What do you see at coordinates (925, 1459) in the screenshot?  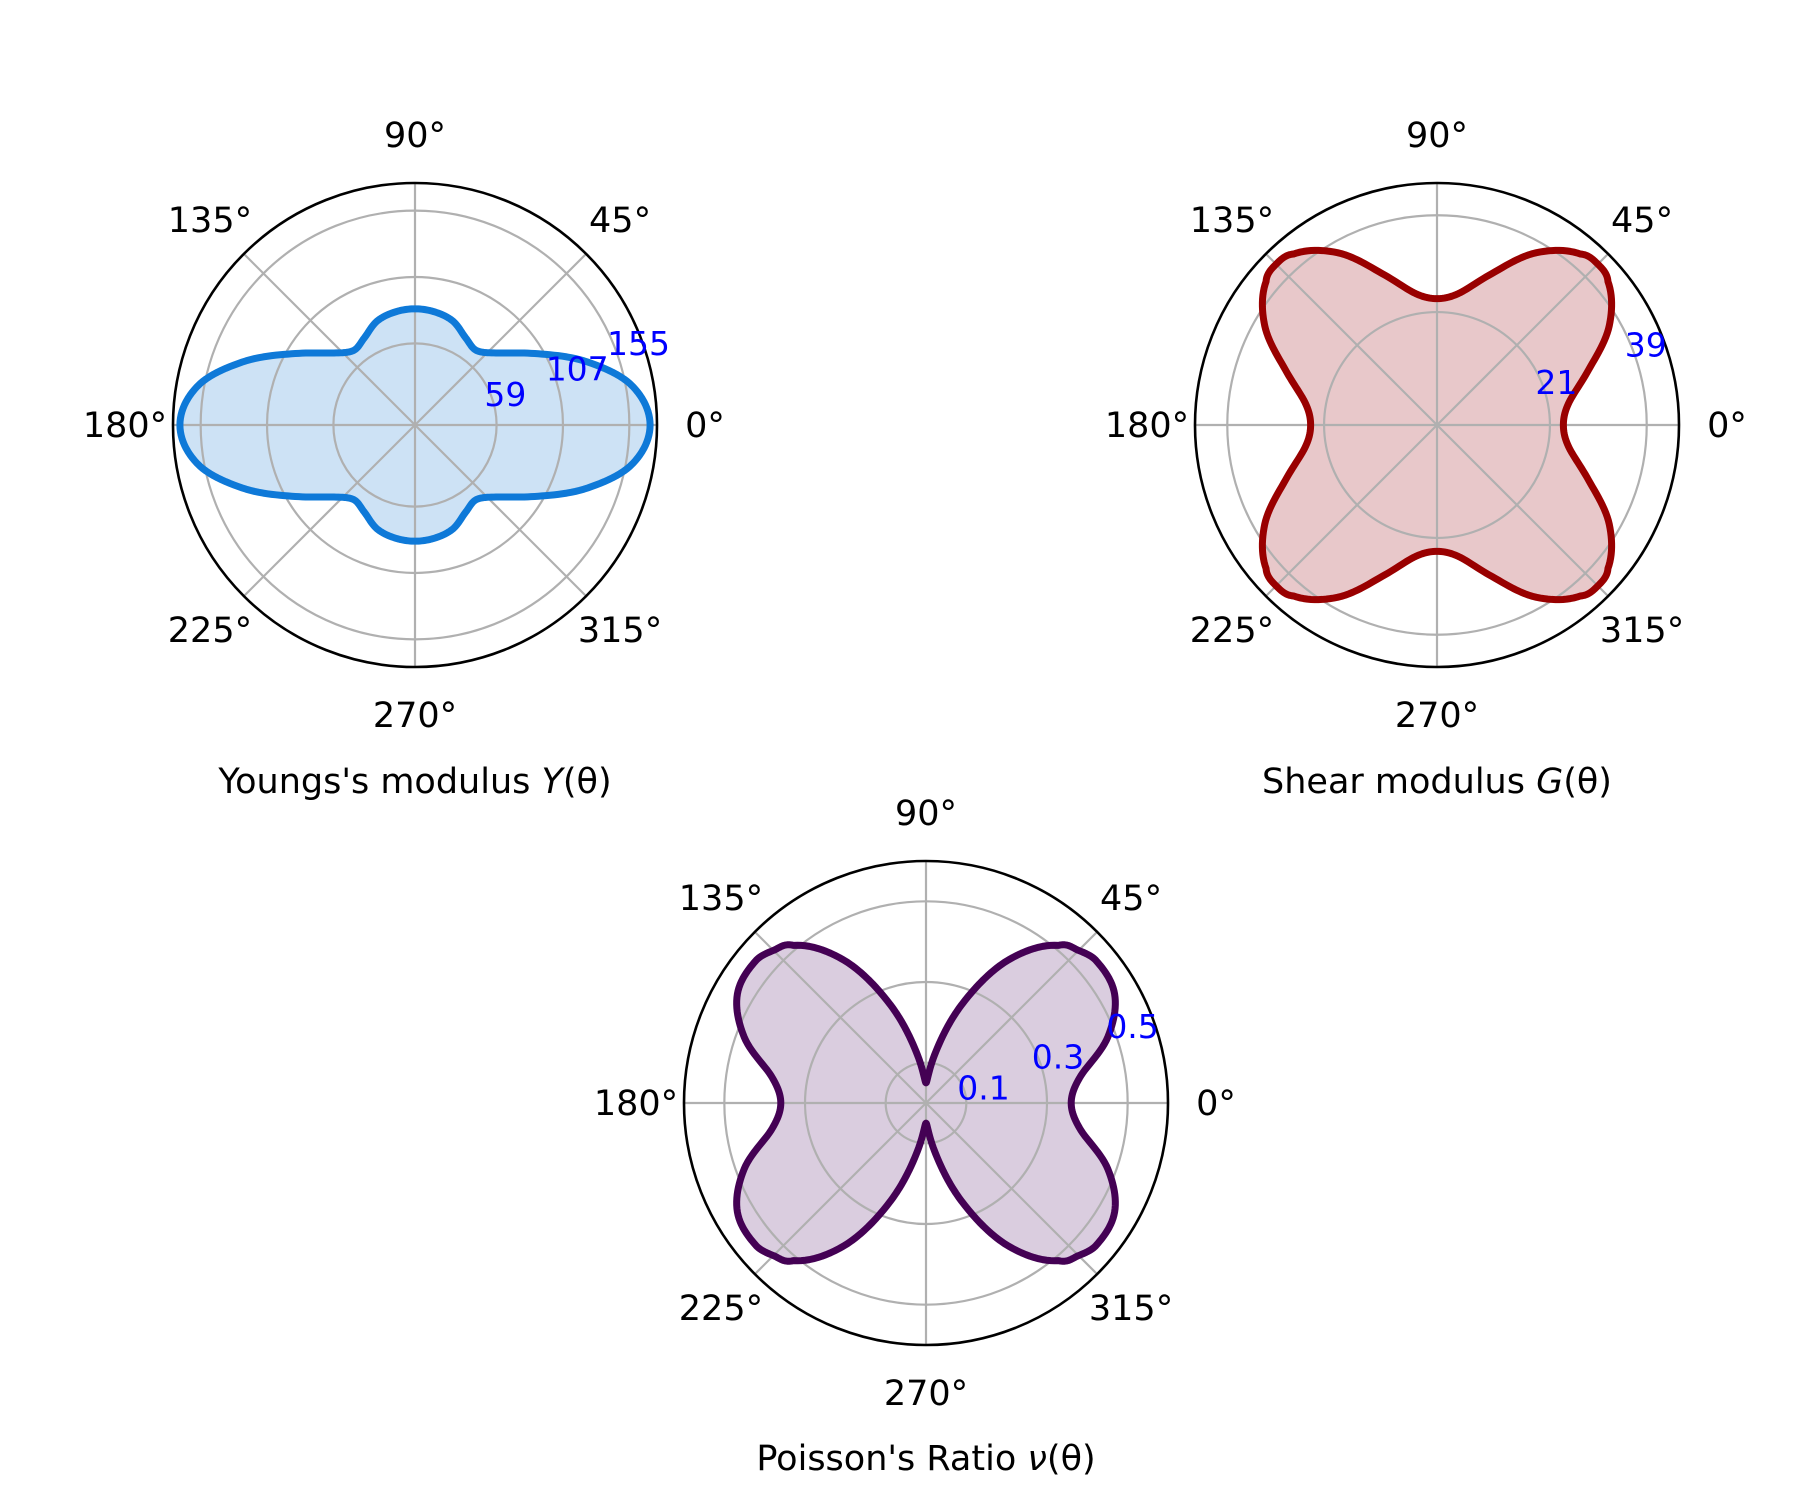 I see `panel-title: Poisson's Ratio ν(θ)` at bounding box center [925, 1459].